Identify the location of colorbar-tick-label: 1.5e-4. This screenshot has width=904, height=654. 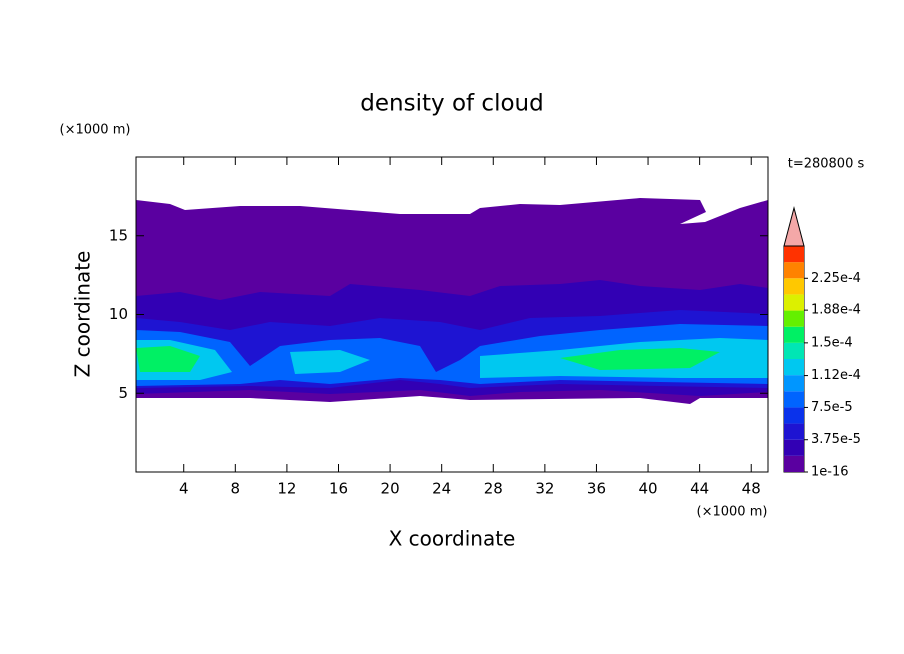
(832, 342).